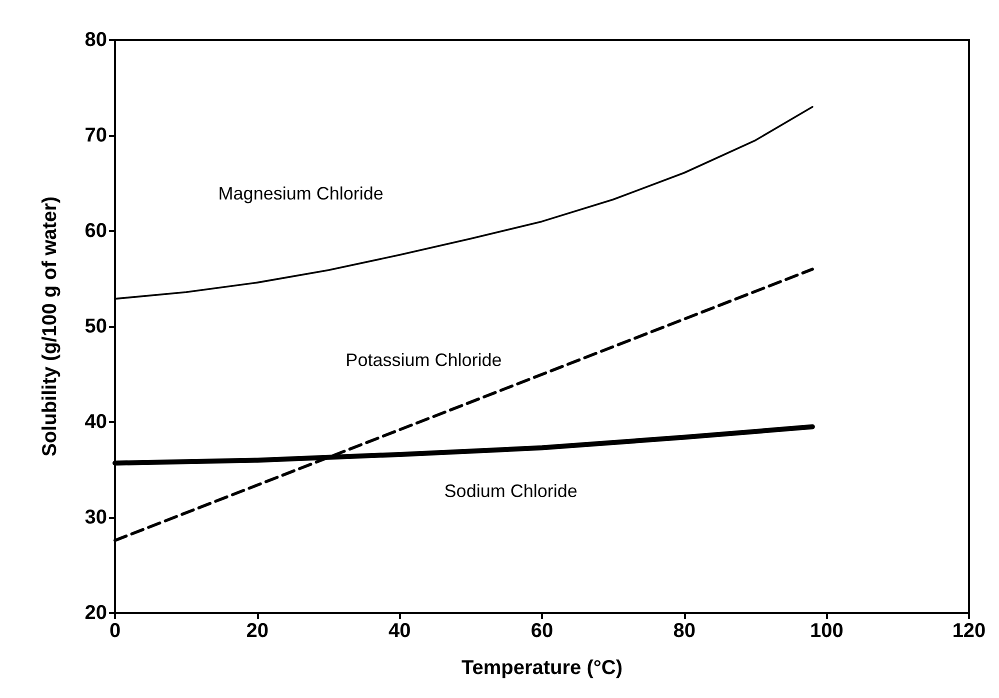  Describe the element at coordinates (95, 517) in the screenshot. I see `y-tick-label: 30` at that location.